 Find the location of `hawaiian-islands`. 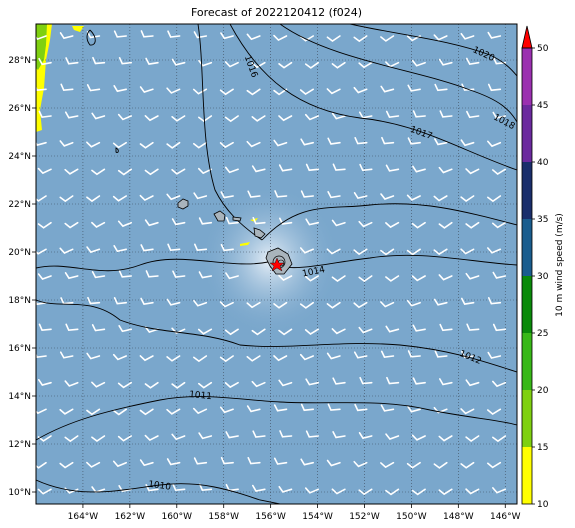

hawaiian-islands is located at coordinates (235, 236).